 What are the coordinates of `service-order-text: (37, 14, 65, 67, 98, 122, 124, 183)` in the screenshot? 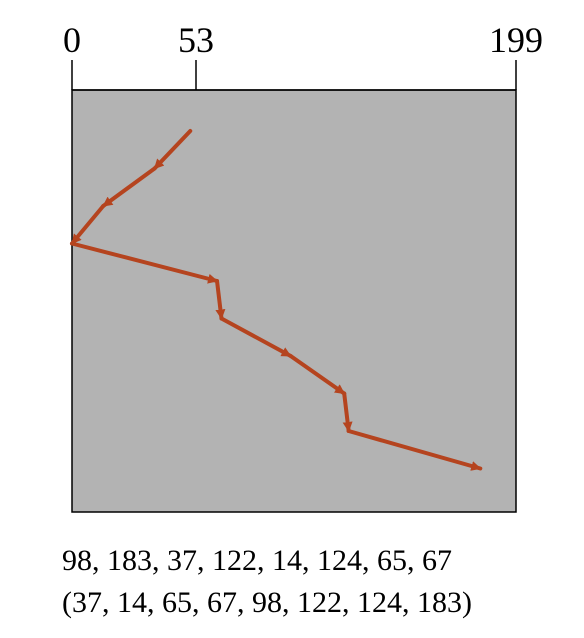 It's located at (267, 602).